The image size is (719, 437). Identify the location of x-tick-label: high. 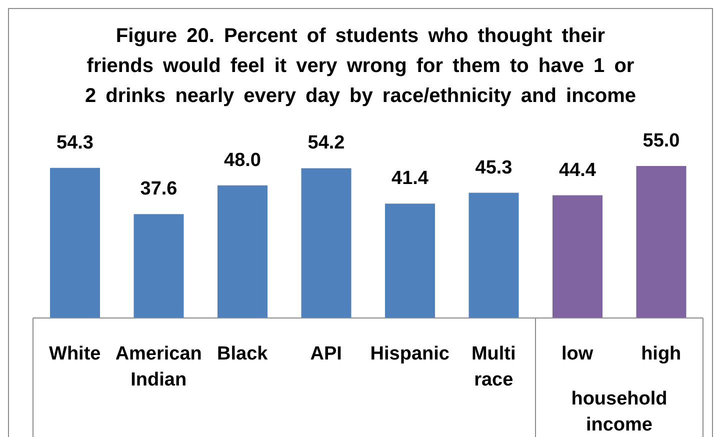
(661, 354).